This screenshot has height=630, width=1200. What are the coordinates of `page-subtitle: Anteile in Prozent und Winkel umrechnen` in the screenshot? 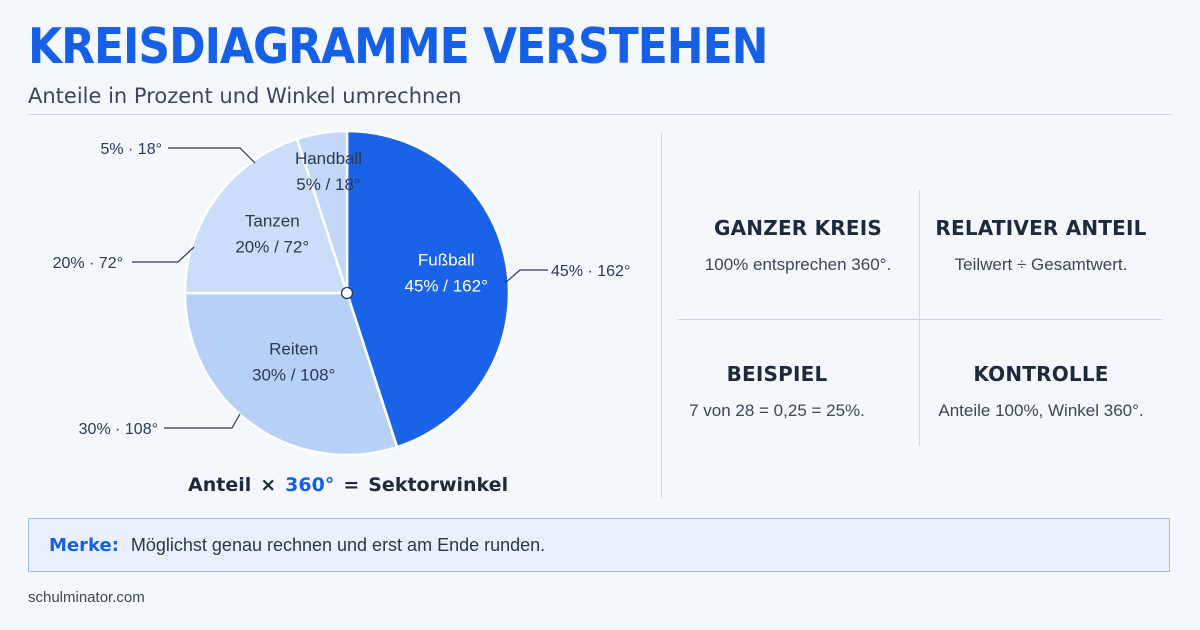 It's located at (245, 96).